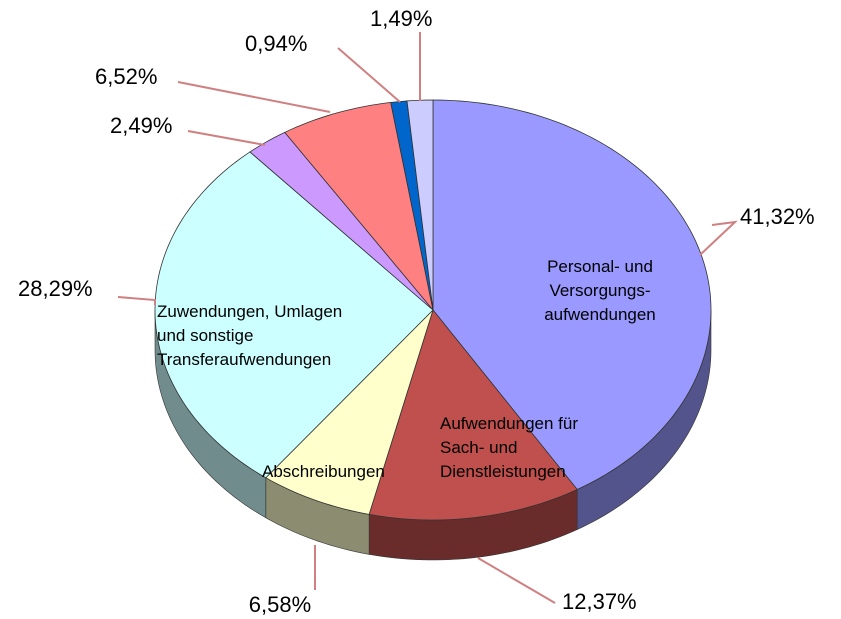 This screenshot has width=841, height=619. Describe the element at coordinates (777, 216) in the screenshot. I see `value-label: 41,32%` at that location.